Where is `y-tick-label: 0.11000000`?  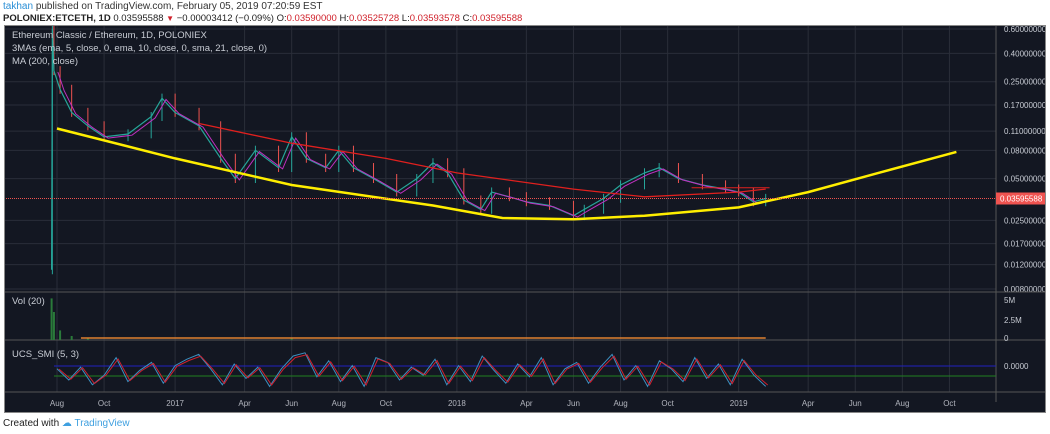 y-tick-label: 0.11000000 is located at coordinates (1025, 131).